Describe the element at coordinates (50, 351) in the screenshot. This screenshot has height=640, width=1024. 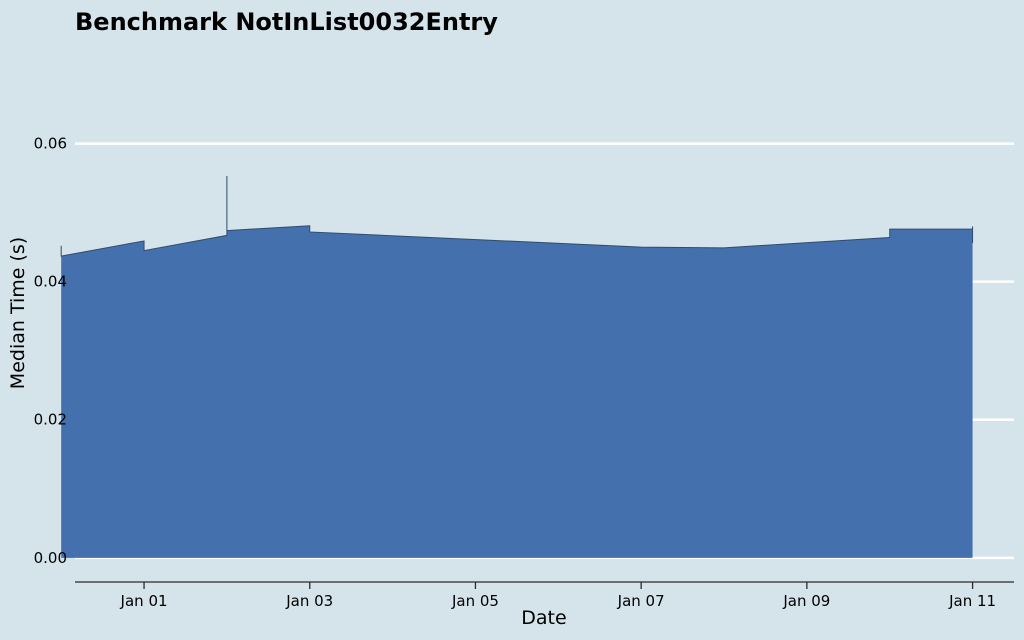
I see `y-axis: 0.00 0.02 0.04 0.06` at that location.